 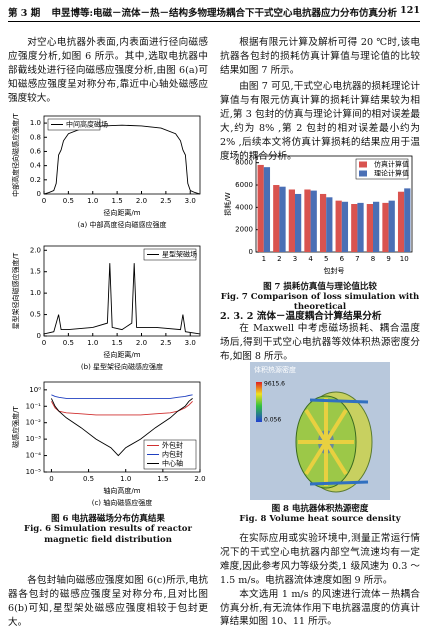 I want to click on y-tick-label: 10⁰, so click(x=35, y=390).